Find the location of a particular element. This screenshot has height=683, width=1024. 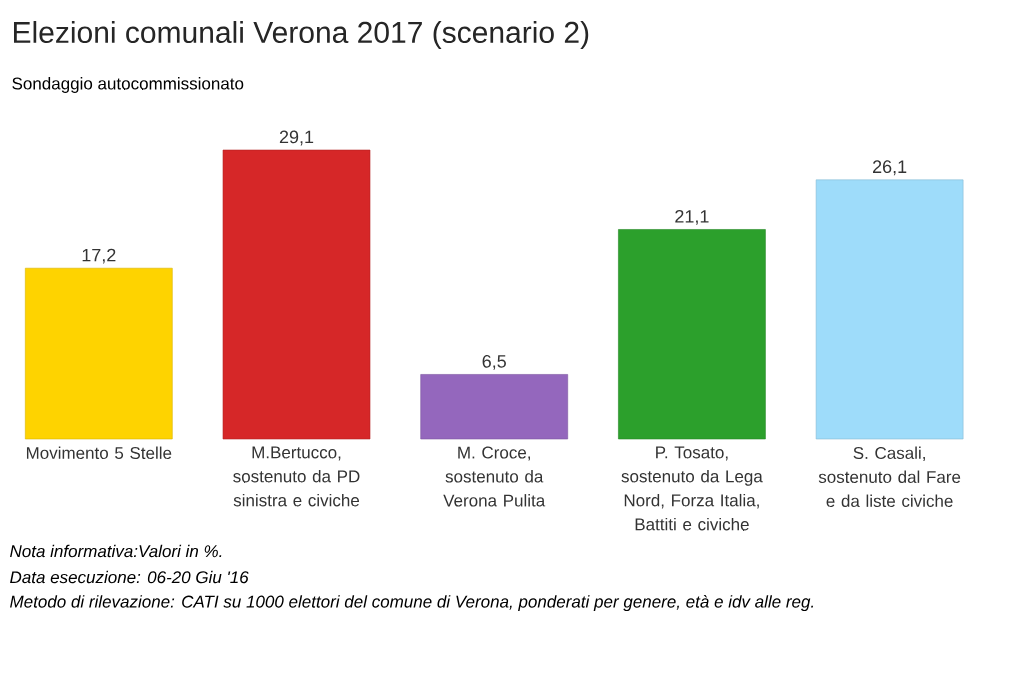

chart-subtitle: Sondaggio autocommissionato is located at coordinates (128, 85).